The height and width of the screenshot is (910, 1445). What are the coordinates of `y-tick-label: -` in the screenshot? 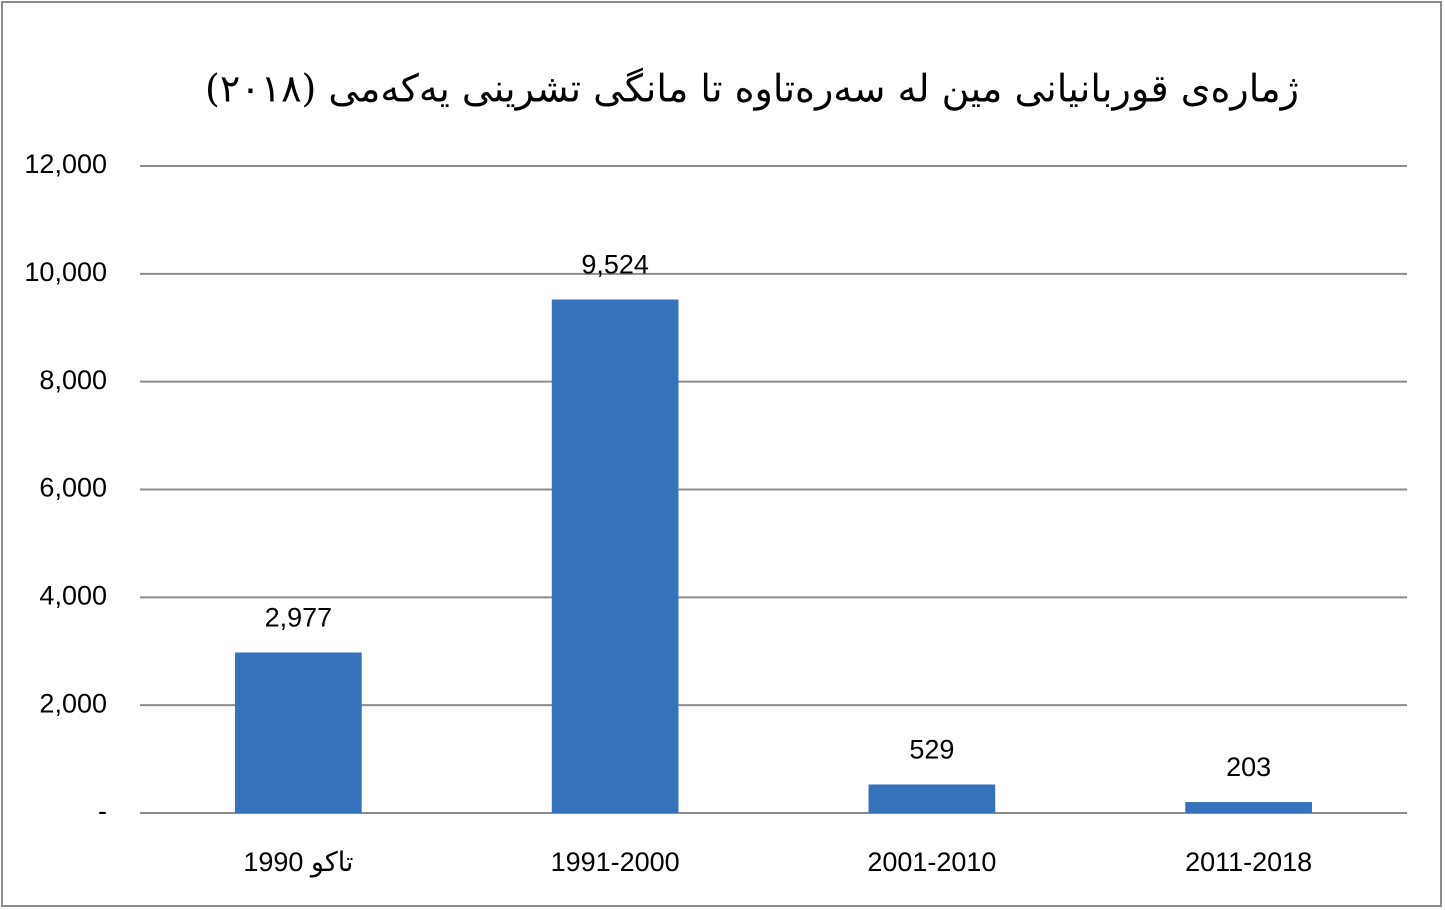 It's located at (102, 811).